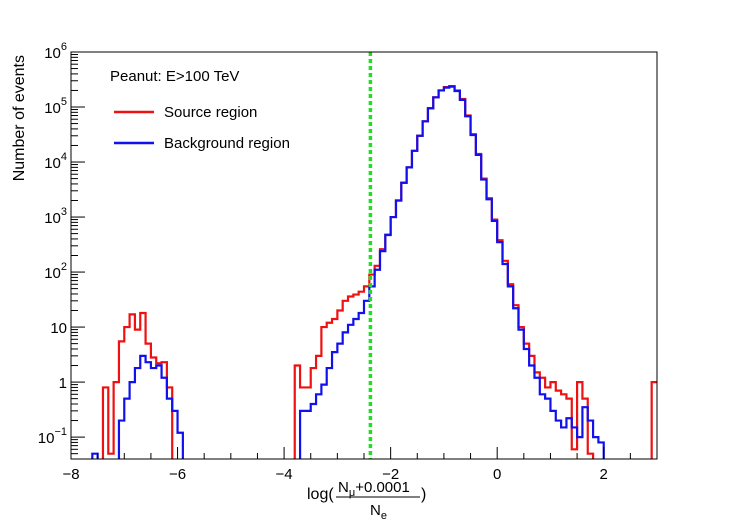  I want to click on x-label-num-sub: μ, so click(352, 493).